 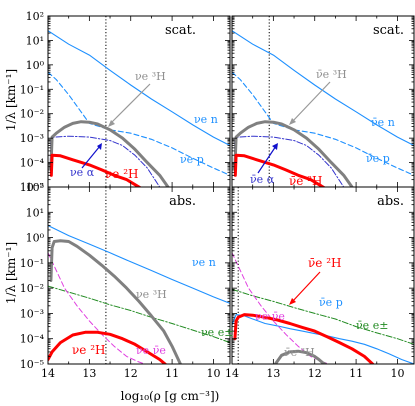 I want to click on annotation-abs-anue-2H: ν̄e ²H, so click(x=325, y=263).